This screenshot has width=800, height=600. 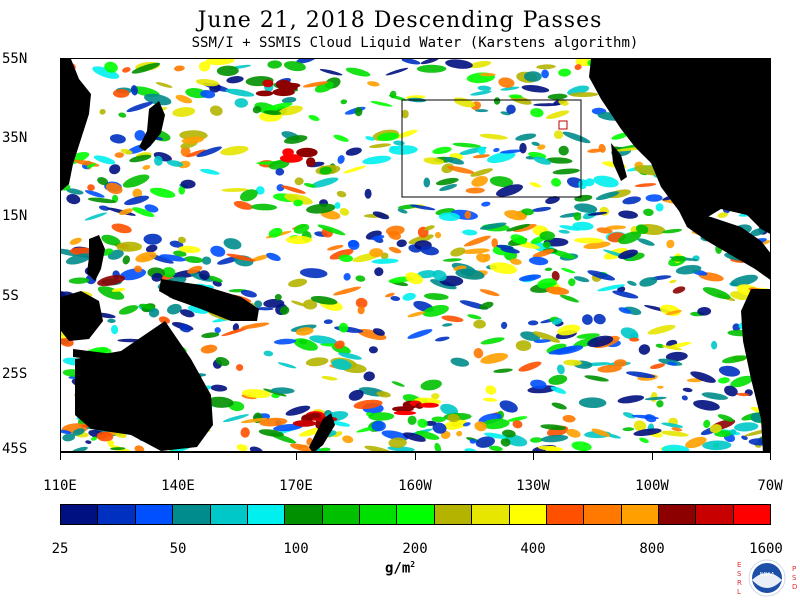 What do you see at coordinates (794, 587) in the screenshot?
I see `logo-letter-d: D` at bounding box center [794, 587].